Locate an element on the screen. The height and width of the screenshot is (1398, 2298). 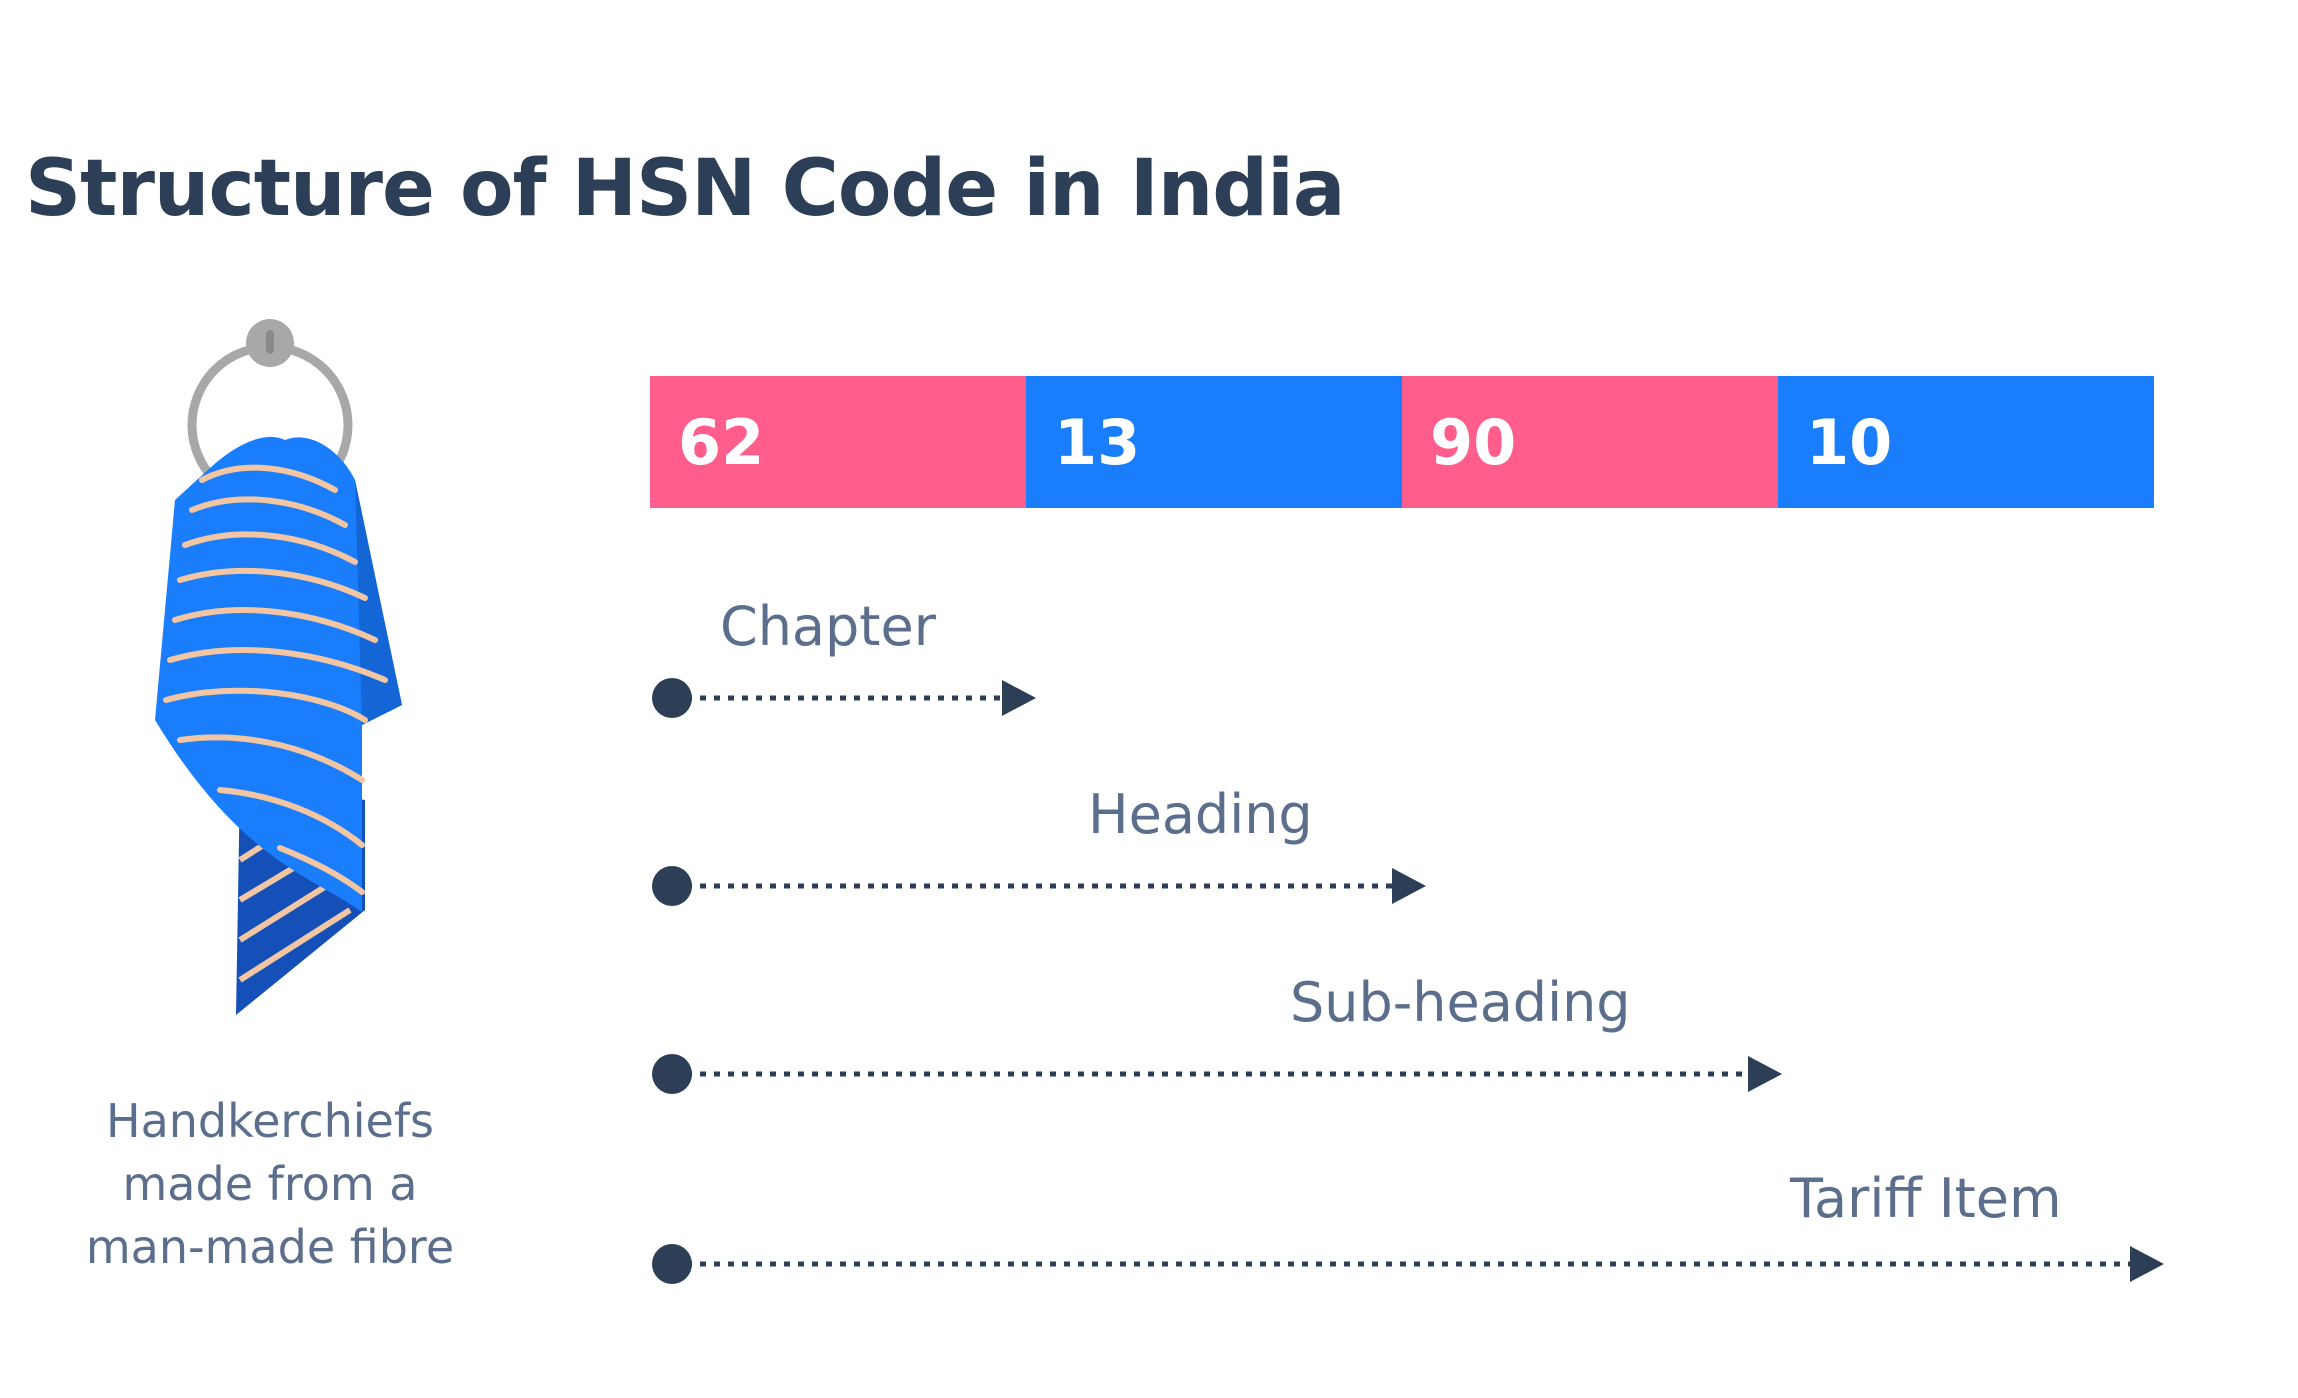
arrow-chapter is located at coordinates (844, 698).